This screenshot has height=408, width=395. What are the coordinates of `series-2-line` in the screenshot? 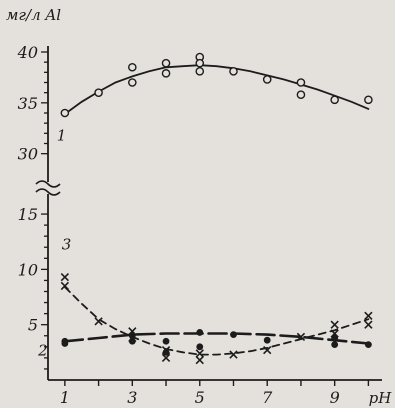 It's located at (216, 338).